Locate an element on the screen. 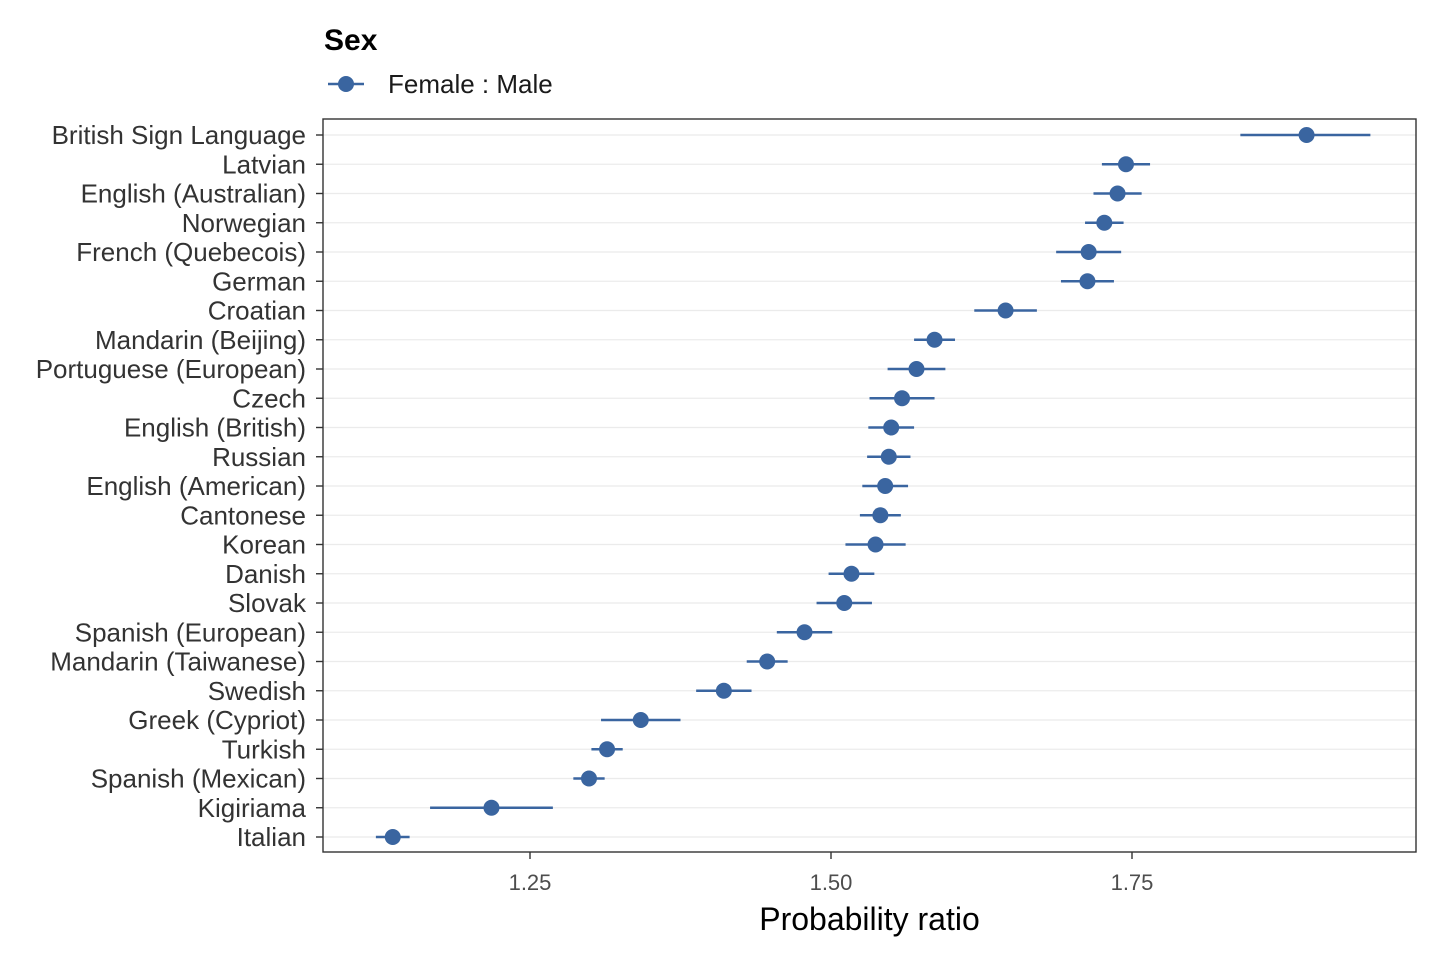  x-tick-label: 1.25 is located at coordinates (530, 882).